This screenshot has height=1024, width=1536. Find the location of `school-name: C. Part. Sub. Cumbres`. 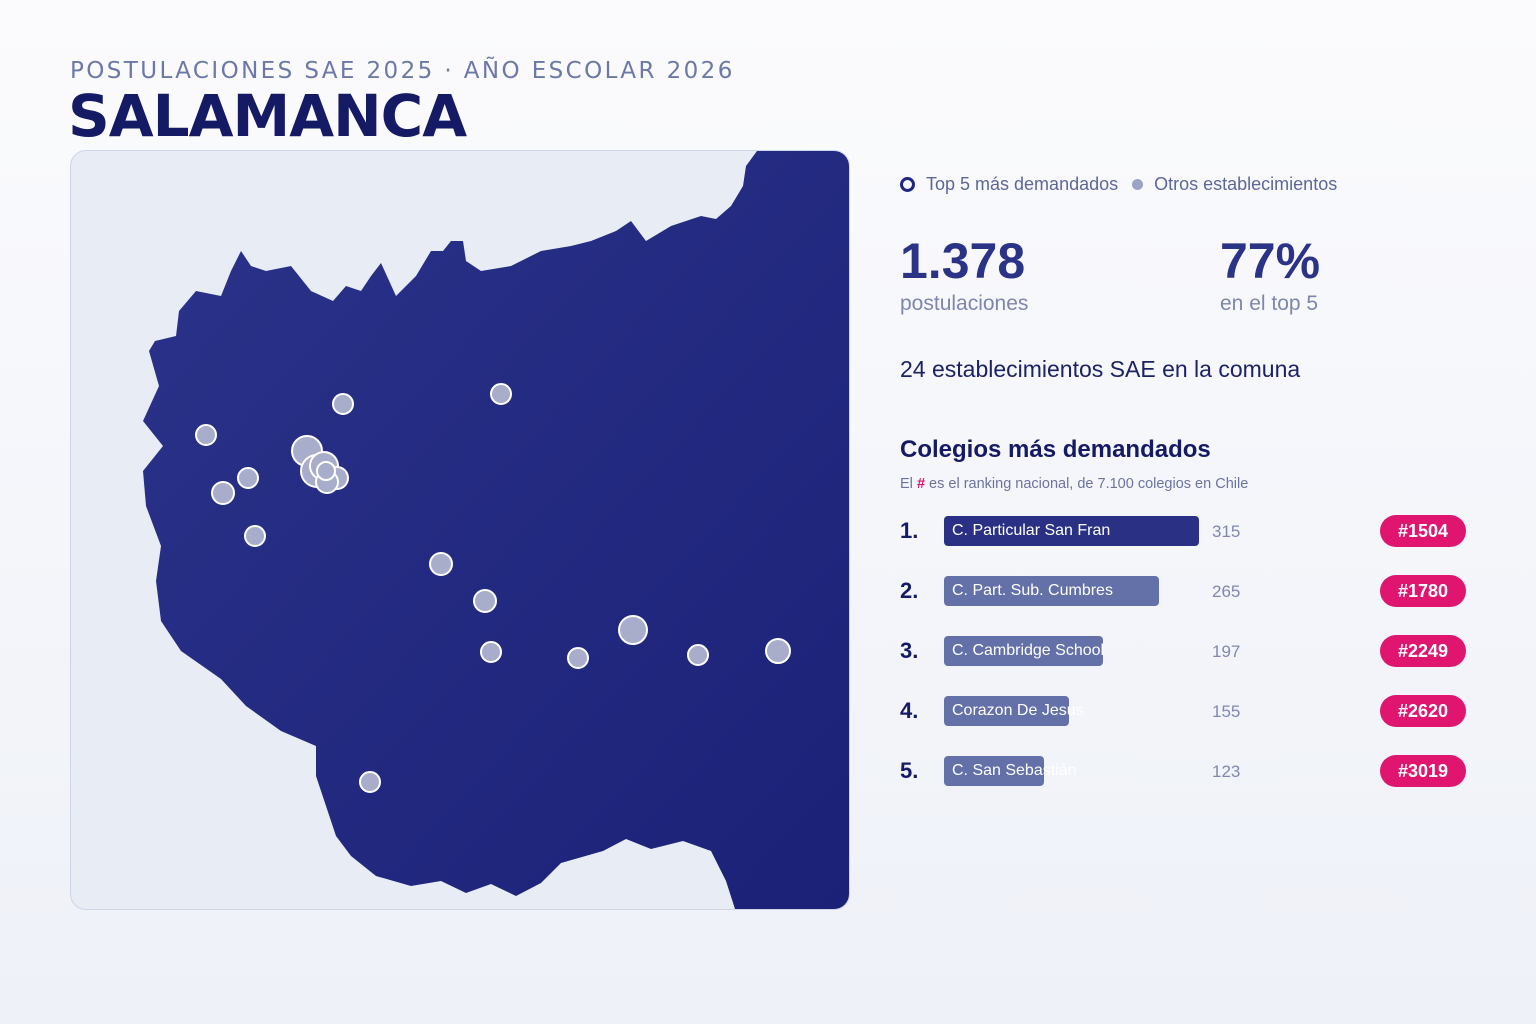

school-name: C. Part. Sub. Cumbres is located at coordinates (1032, 590).